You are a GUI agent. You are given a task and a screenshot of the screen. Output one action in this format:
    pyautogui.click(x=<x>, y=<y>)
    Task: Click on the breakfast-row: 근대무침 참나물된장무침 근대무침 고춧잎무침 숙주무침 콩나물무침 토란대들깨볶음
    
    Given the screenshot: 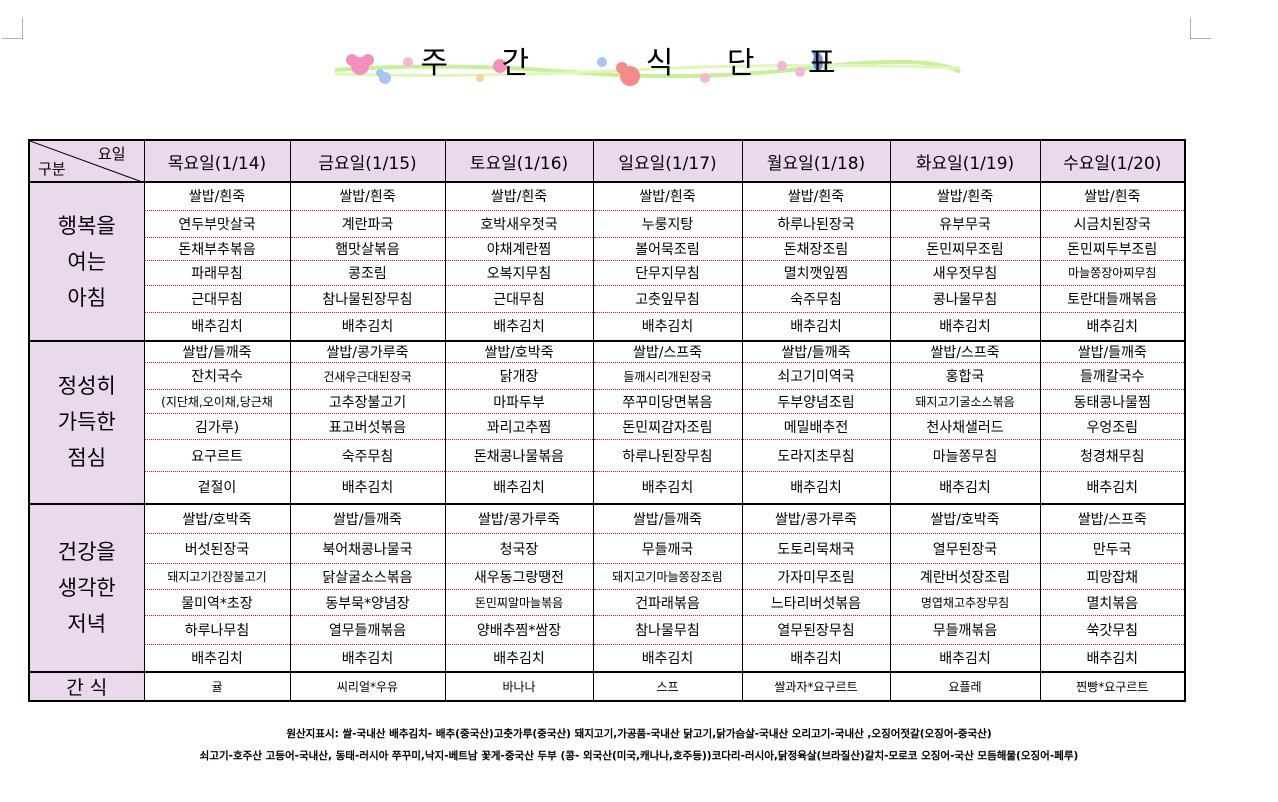 What is the action you would take?
    pyautogui.click(x=607, y=299)
    